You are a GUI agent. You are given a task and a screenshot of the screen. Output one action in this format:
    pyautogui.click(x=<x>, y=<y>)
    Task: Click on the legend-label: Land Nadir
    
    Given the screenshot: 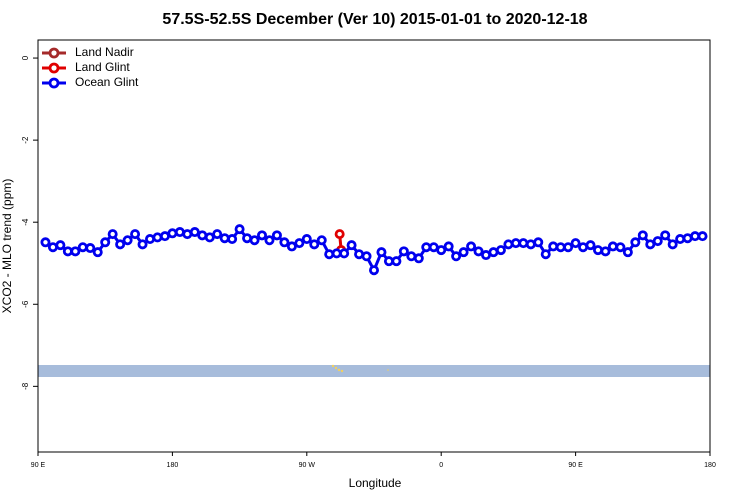 What is the action you would take?
    pyautogui.click(x=104, y=52)
    